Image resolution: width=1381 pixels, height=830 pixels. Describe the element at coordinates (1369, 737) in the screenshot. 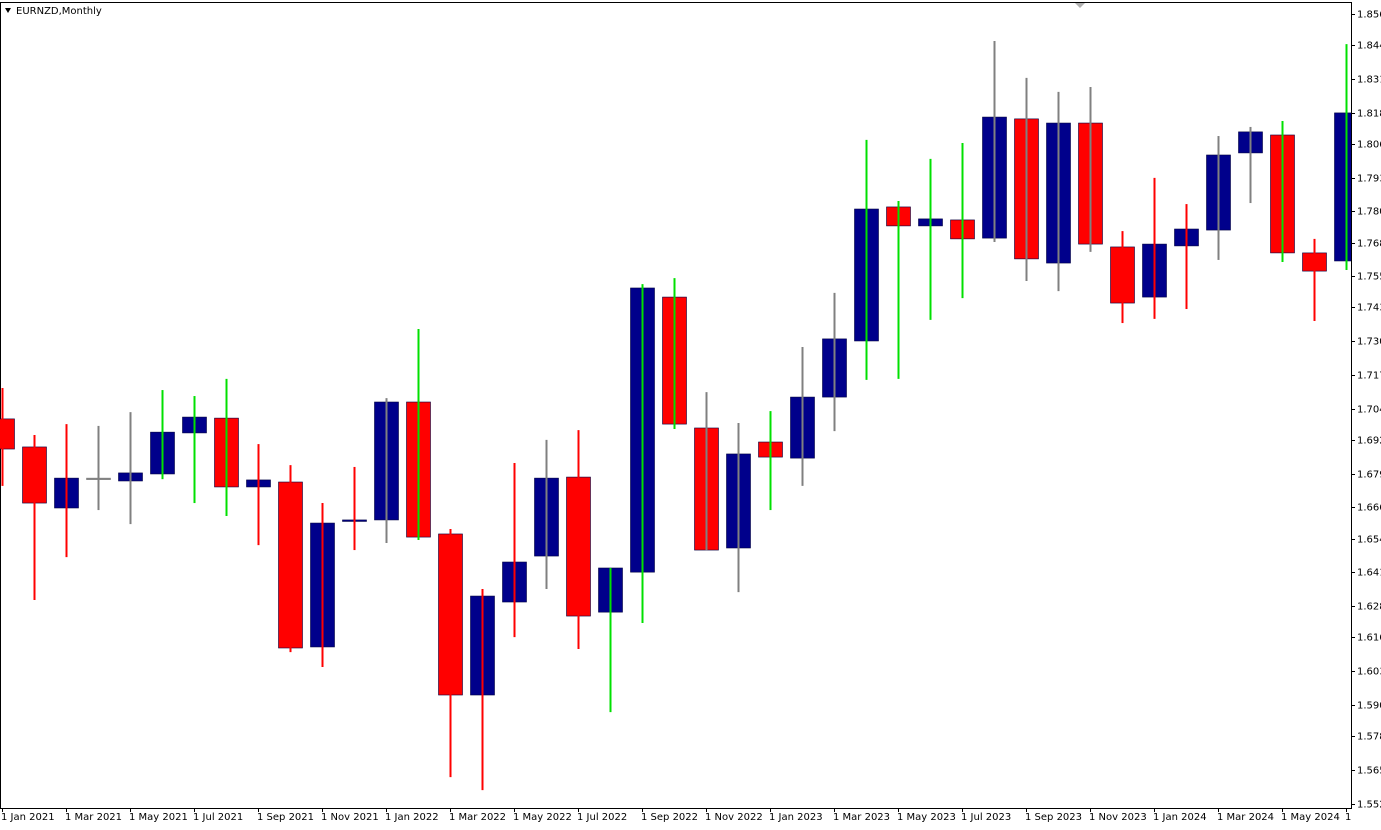

I see `y-tick-label: 1.578` at that location.